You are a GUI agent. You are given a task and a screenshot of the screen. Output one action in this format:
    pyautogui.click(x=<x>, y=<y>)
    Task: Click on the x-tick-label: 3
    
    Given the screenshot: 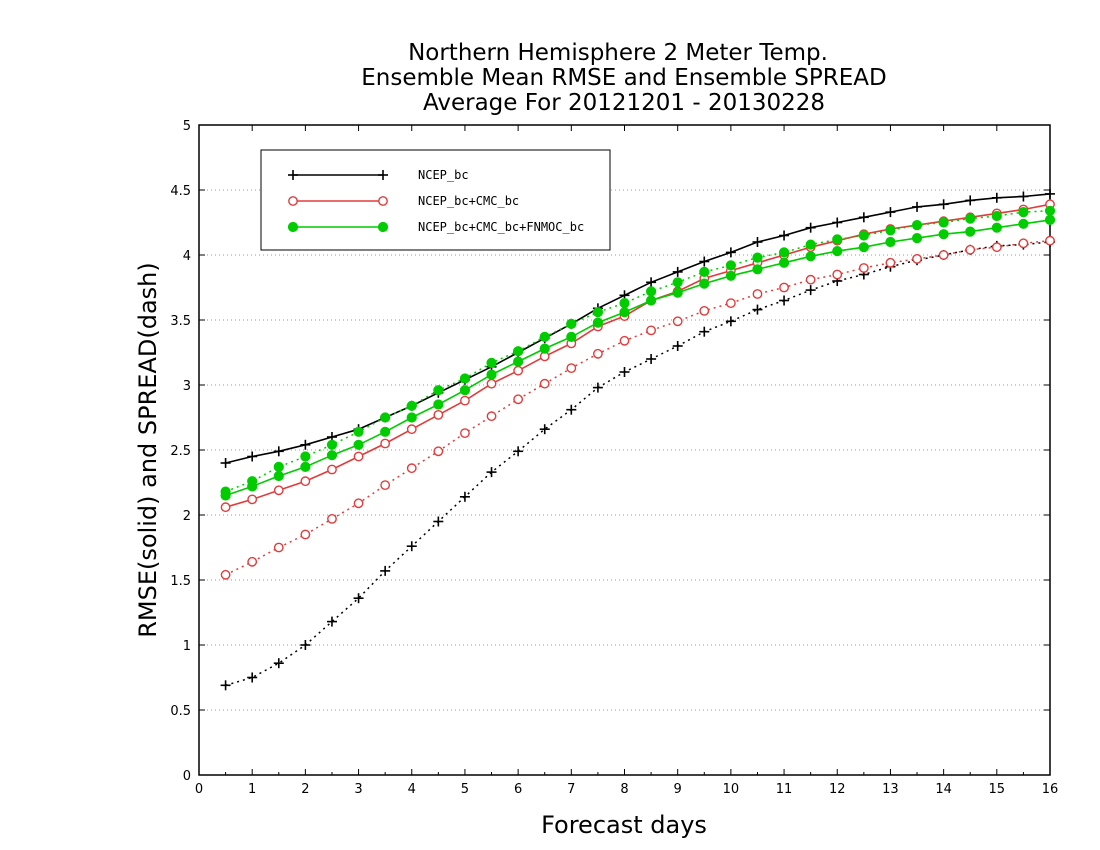 What is the action you would take?
    pyautogui.click(x=358, y=789)
    